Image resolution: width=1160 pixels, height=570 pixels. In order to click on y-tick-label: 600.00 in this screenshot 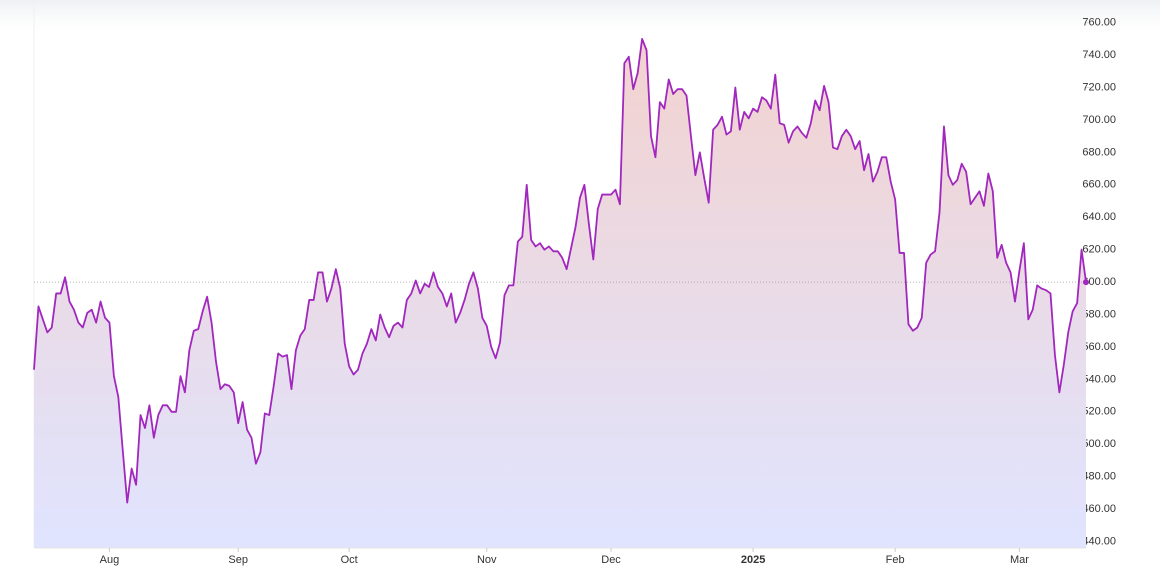, I will do `click(1099, 282)`.